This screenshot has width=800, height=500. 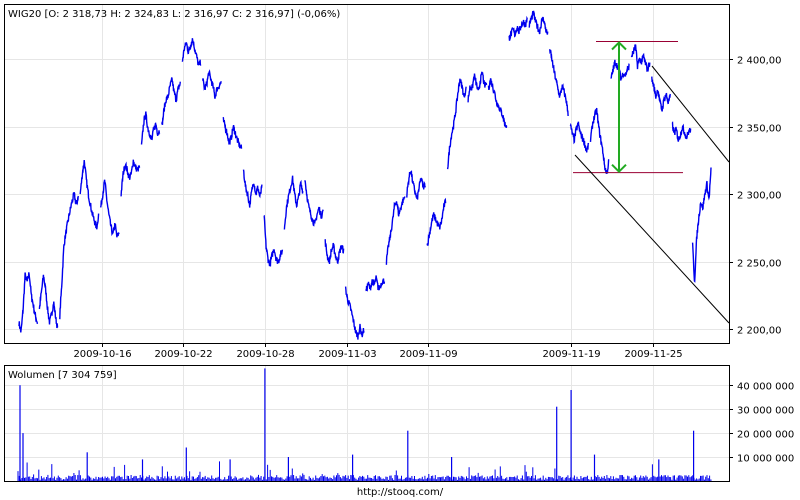 What do you see at coordinates (62, 375) in the screenshot?
I see `volume-legend: Wolumen [7 304 759]` at bounding box center [62, 375].